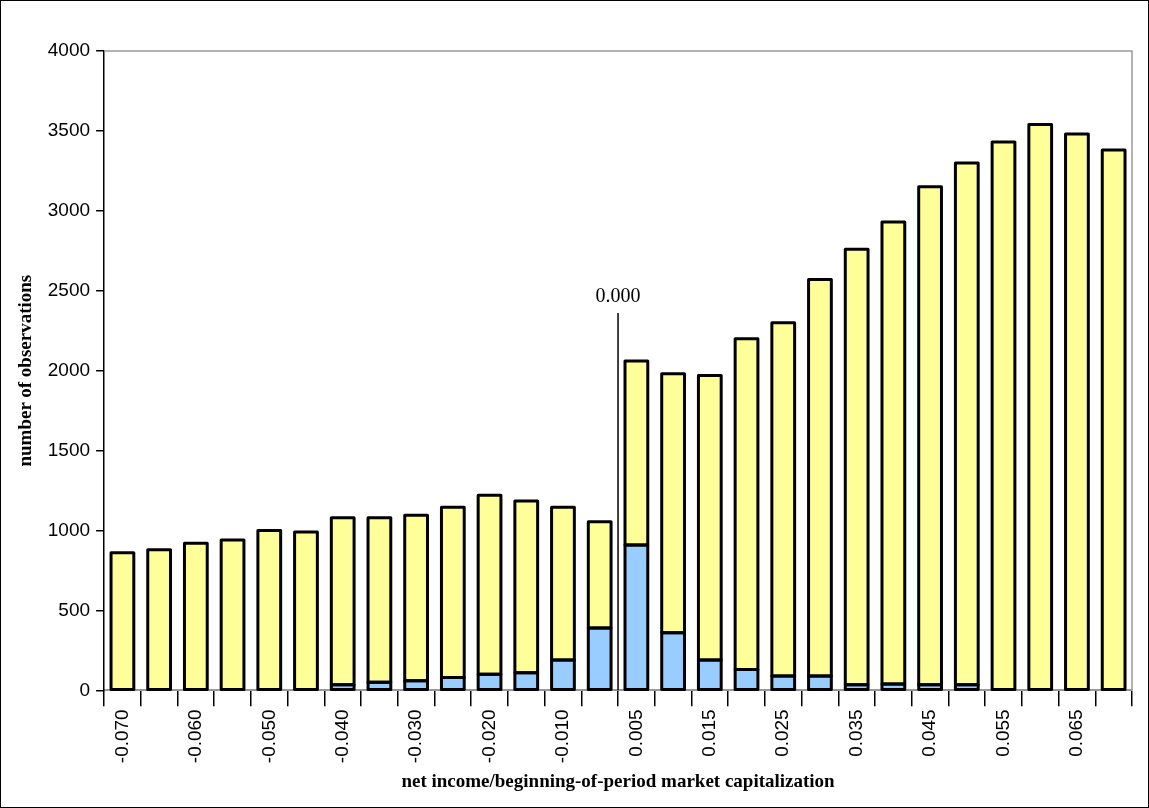 The height and width of the screenshot is (808, 1149). I want to click on x-tick-label: 0.065, so click(1076, 733).